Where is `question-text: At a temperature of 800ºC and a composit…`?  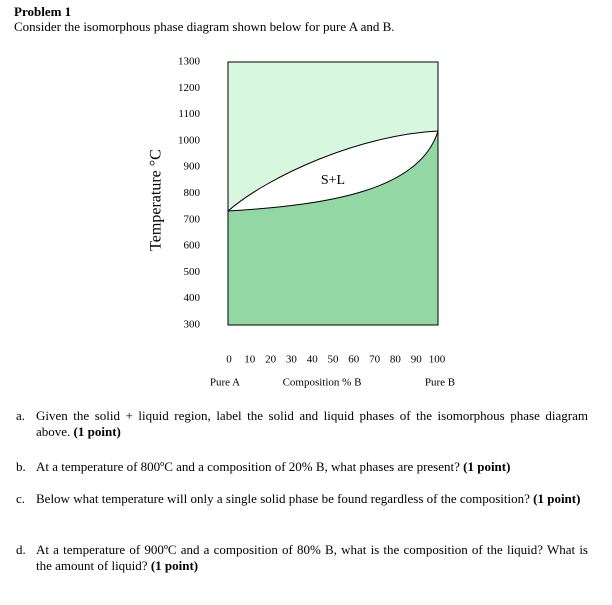 question-text: At a temperature of 800ºC and a composit… is located at coordinates (312, 467).